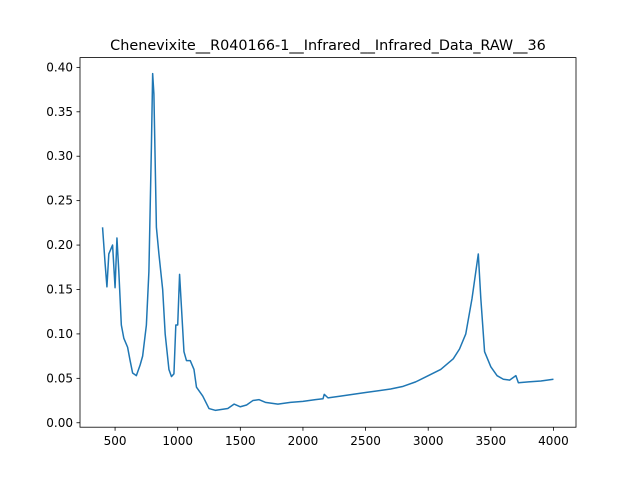 The width and height of the screenshot is (640, 484). What do you see at coordinates (177, 441) in the screenshot?
I see `x-tick-label: 1000` at bounding box center [177, 441].